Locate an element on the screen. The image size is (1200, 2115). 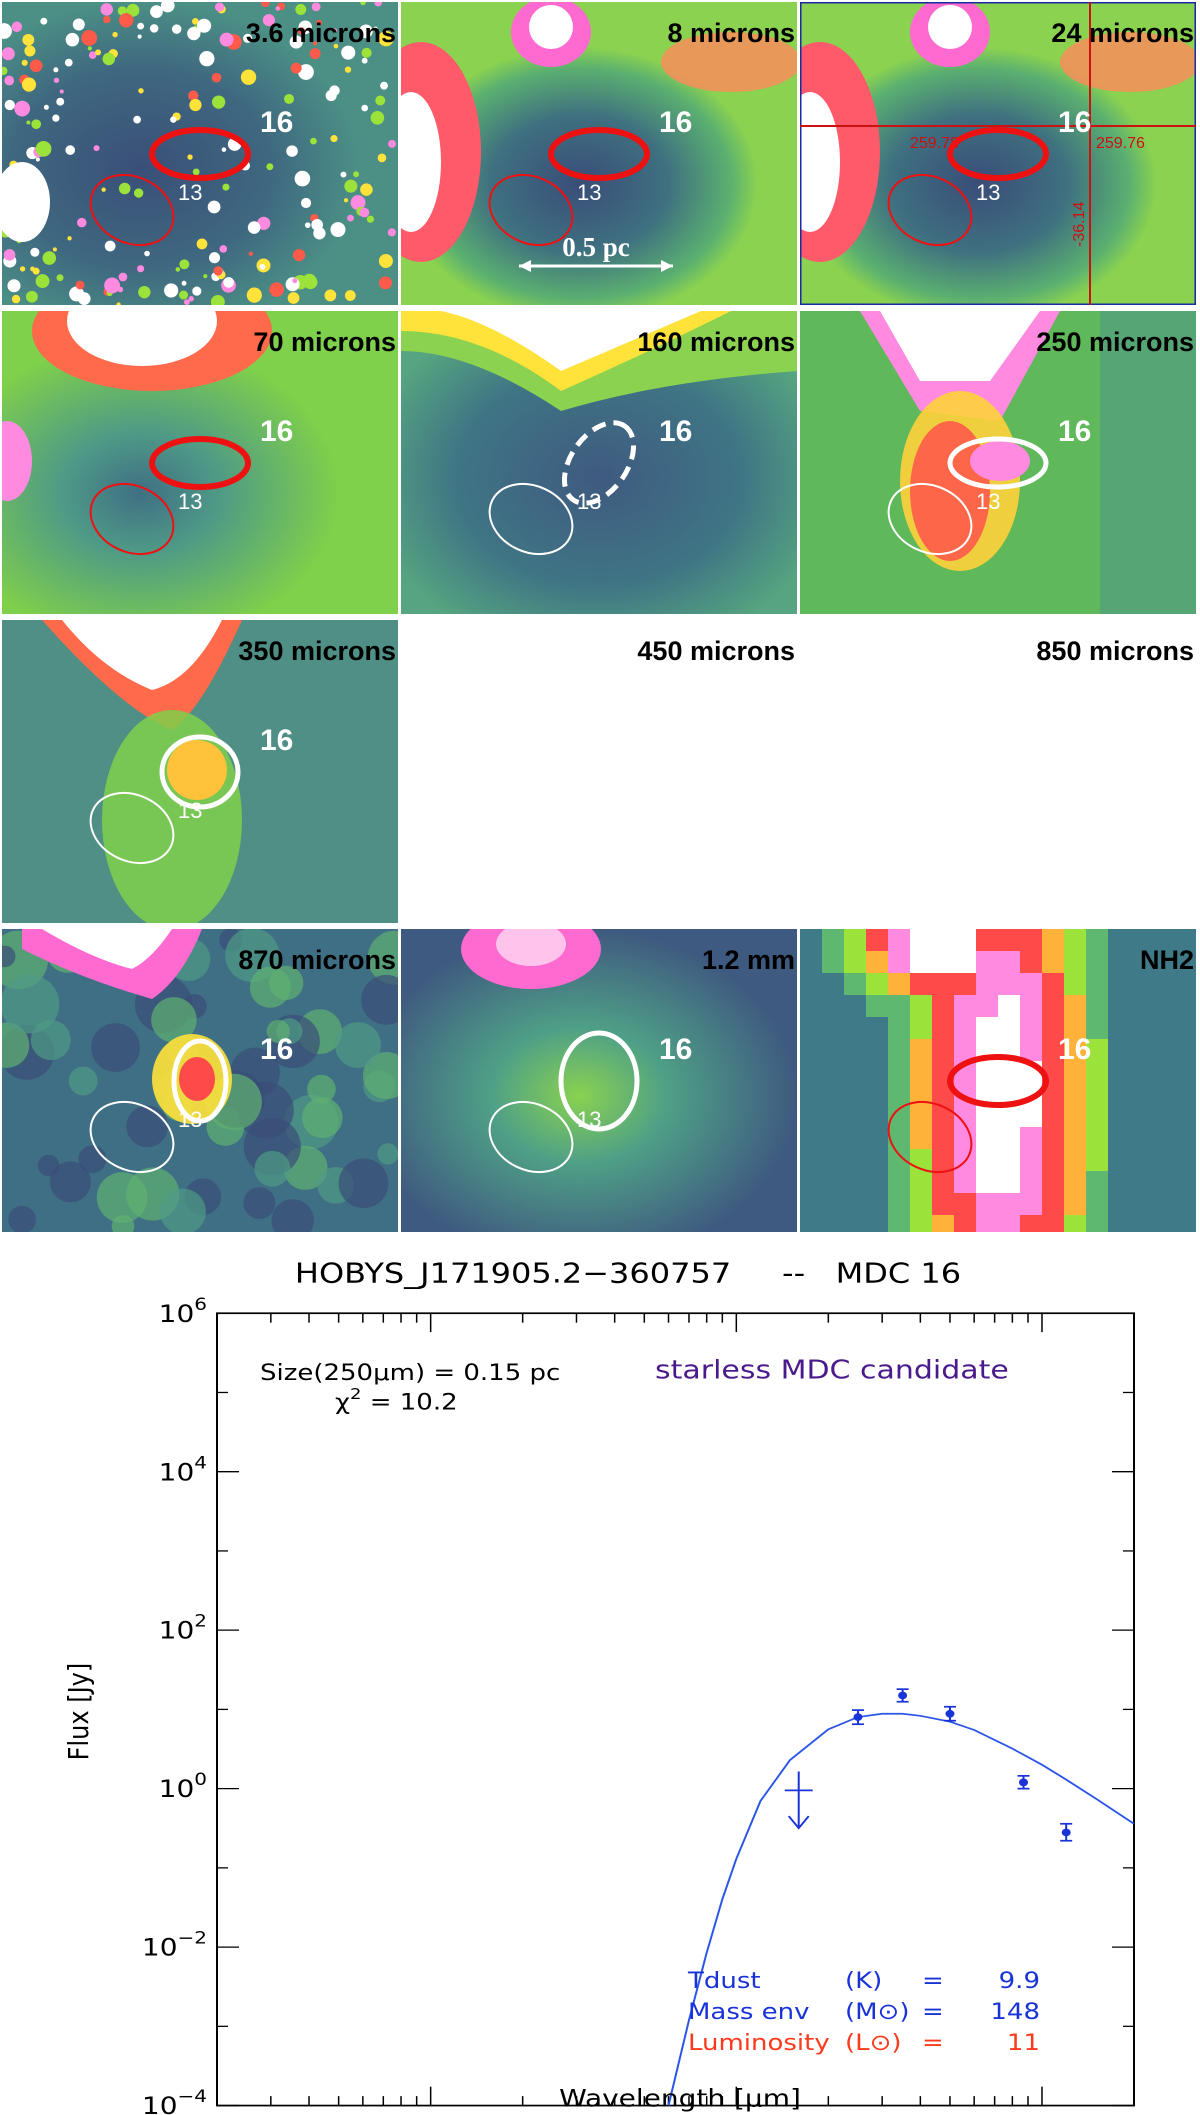
y-tick-label: 106 is located at coordinates (183, 1311).